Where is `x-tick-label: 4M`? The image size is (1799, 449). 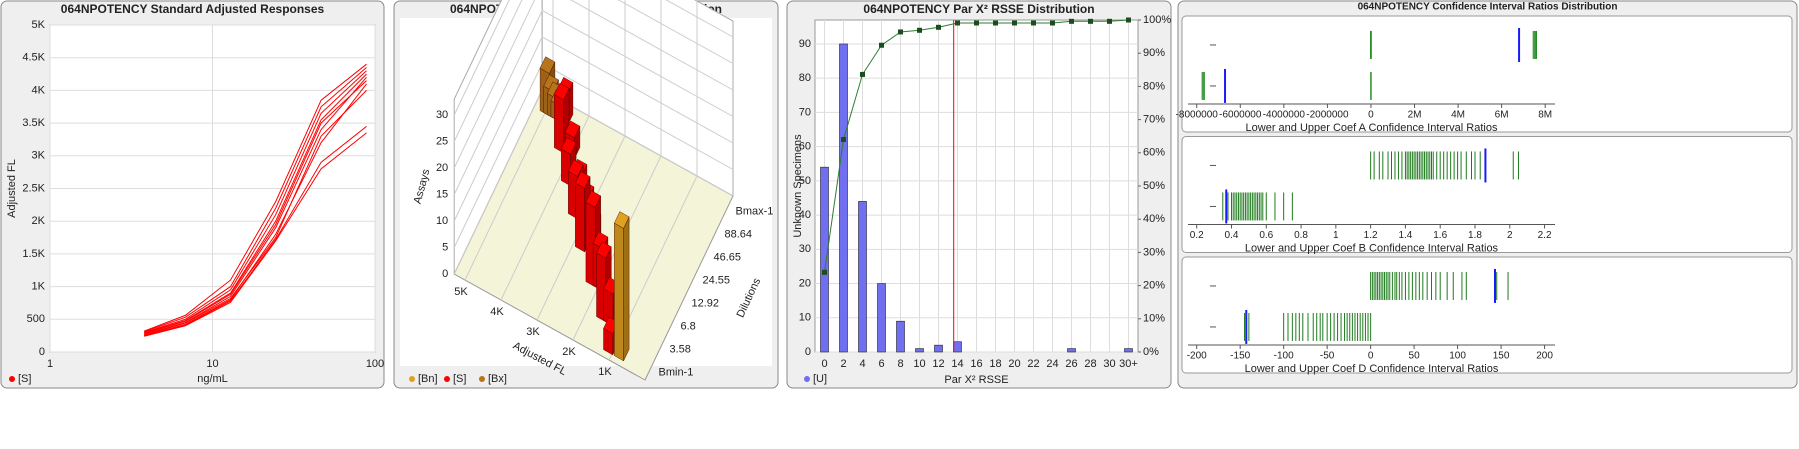 x-tick-label: 4M is located at coordinates (1458, 115).